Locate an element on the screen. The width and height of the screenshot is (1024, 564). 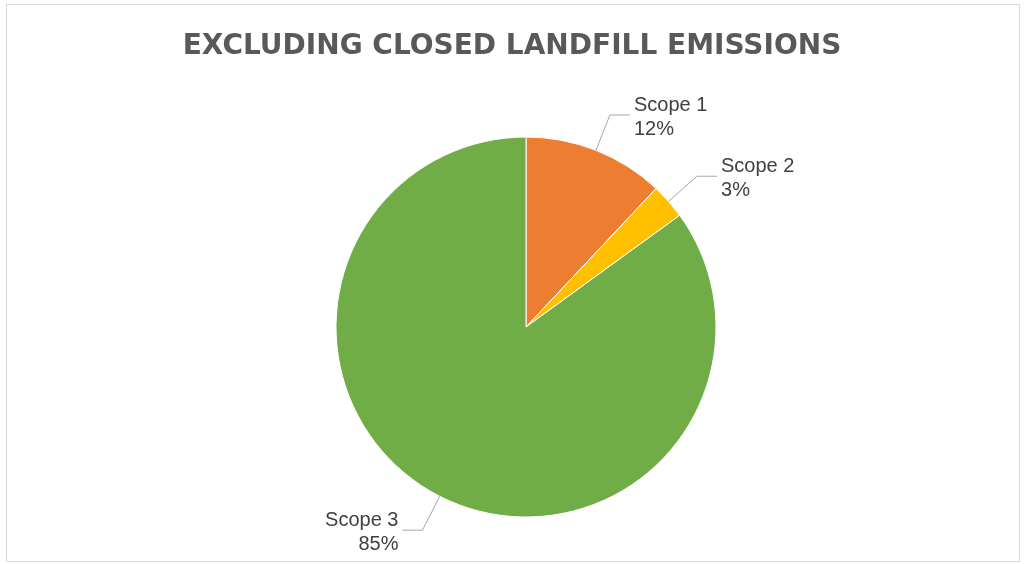
slice-label: Scope 1 is located at coordinates (670, 104).